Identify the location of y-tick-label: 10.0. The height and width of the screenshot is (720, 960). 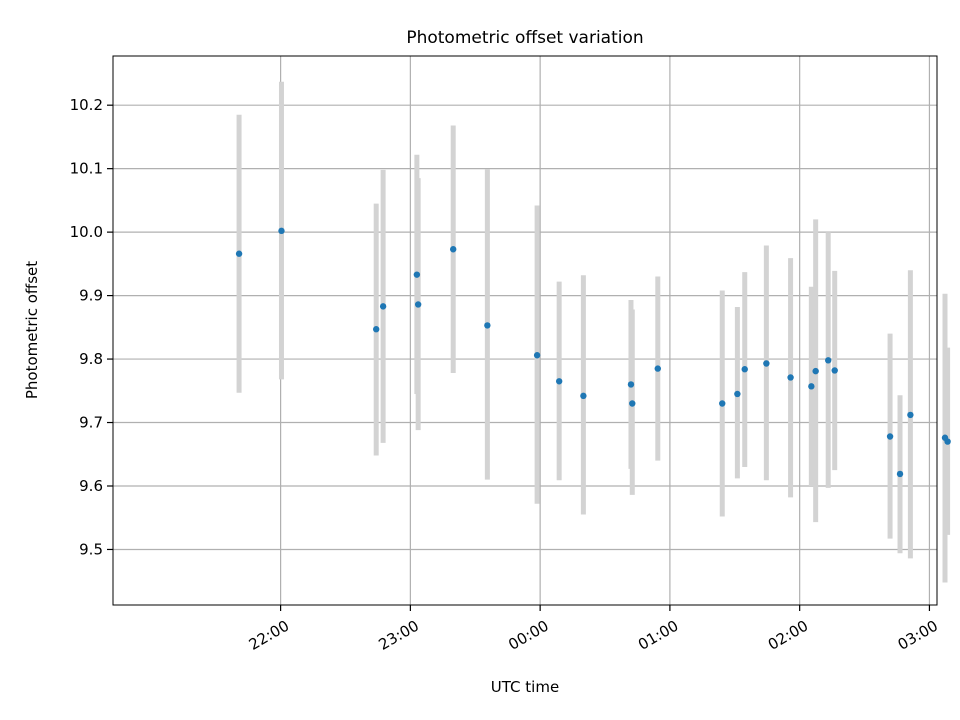
(86, 232).